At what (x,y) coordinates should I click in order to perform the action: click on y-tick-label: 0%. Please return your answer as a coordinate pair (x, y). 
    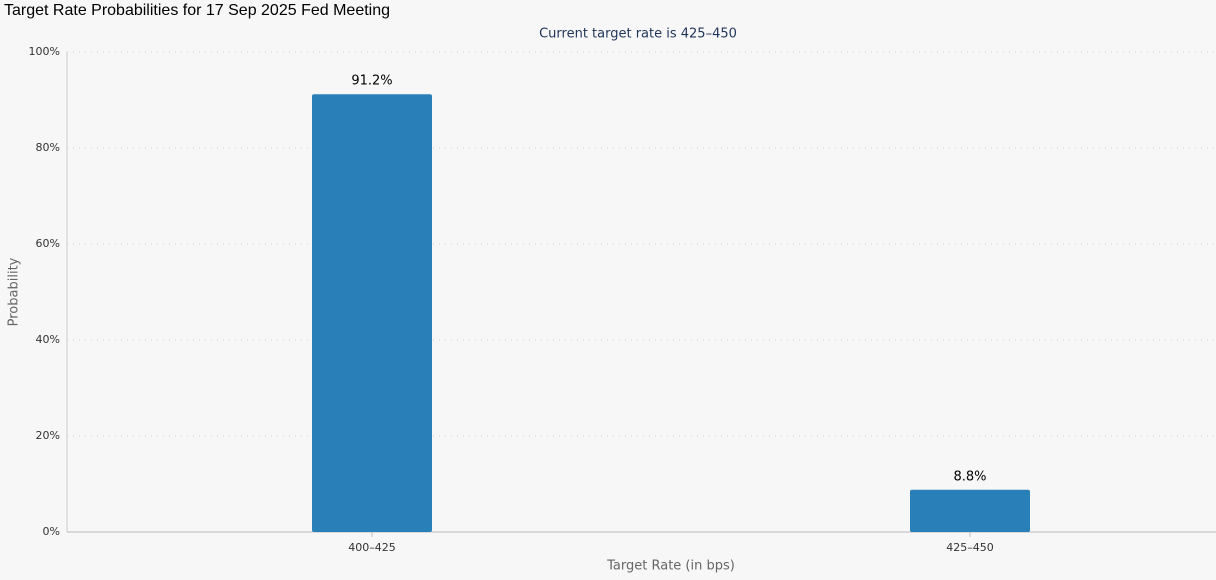
    Looking at the image, I should click on (51, 531).